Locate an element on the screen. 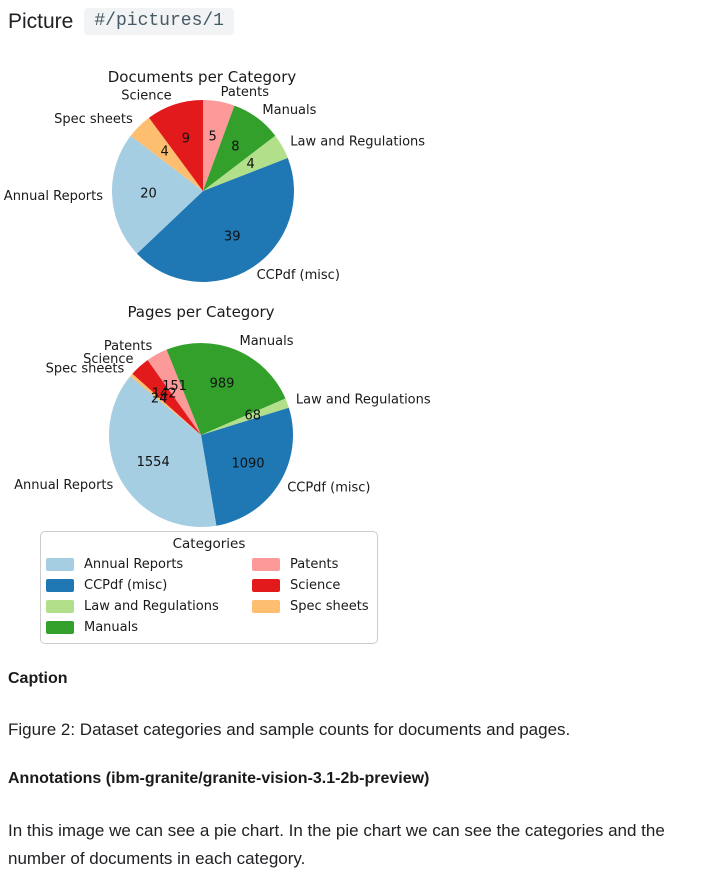  legend-swatch-ccpdf-misc is located at coordinates (60, 585).